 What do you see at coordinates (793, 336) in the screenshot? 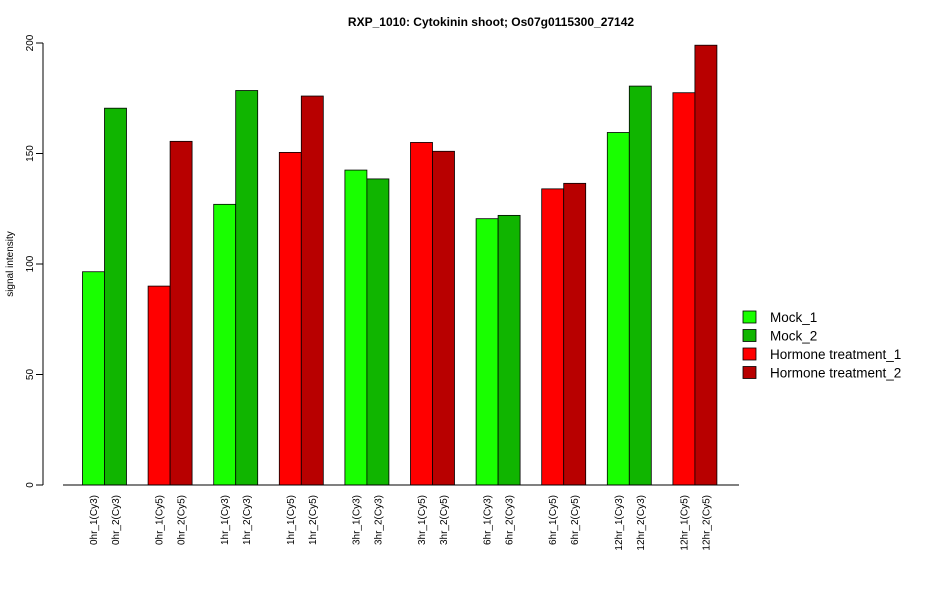
I see `legend-label: Mock_2` at bounding box center [793, 336].